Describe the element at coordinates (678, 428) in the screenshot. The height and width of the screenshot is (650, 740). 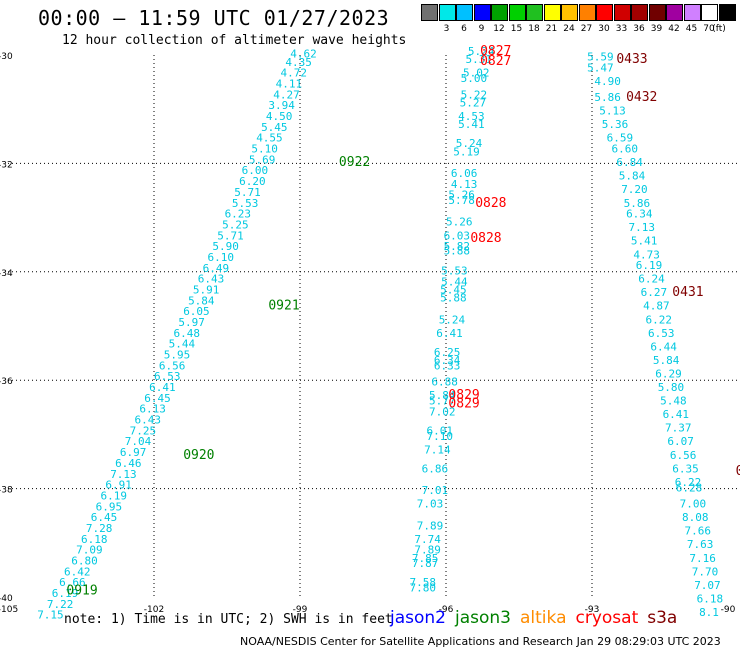
I see `wave-height-value: 7.37` at that location.